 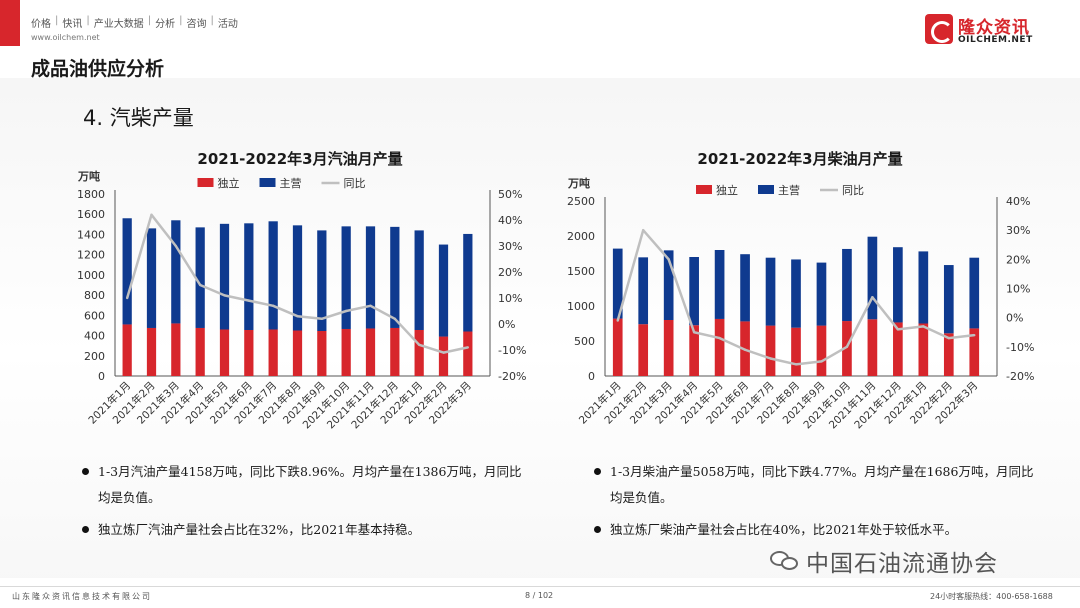 I want to click on top-nav: 价格 | 快讯 | 产业大数据 | 分析 | 咨询 | 活动, so click(x=134, y=22).